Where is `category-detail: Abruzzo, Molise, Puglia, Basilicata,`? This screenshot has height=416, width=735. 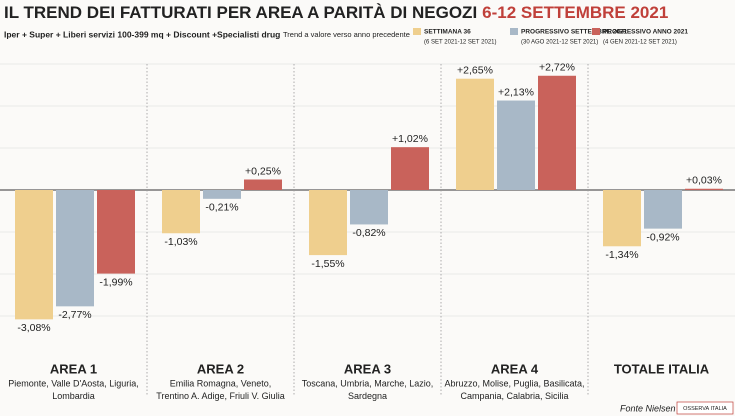 category-detail: Abruzzo, Molise, Puglia, Basilicata, is located at coordinates (514, 383).